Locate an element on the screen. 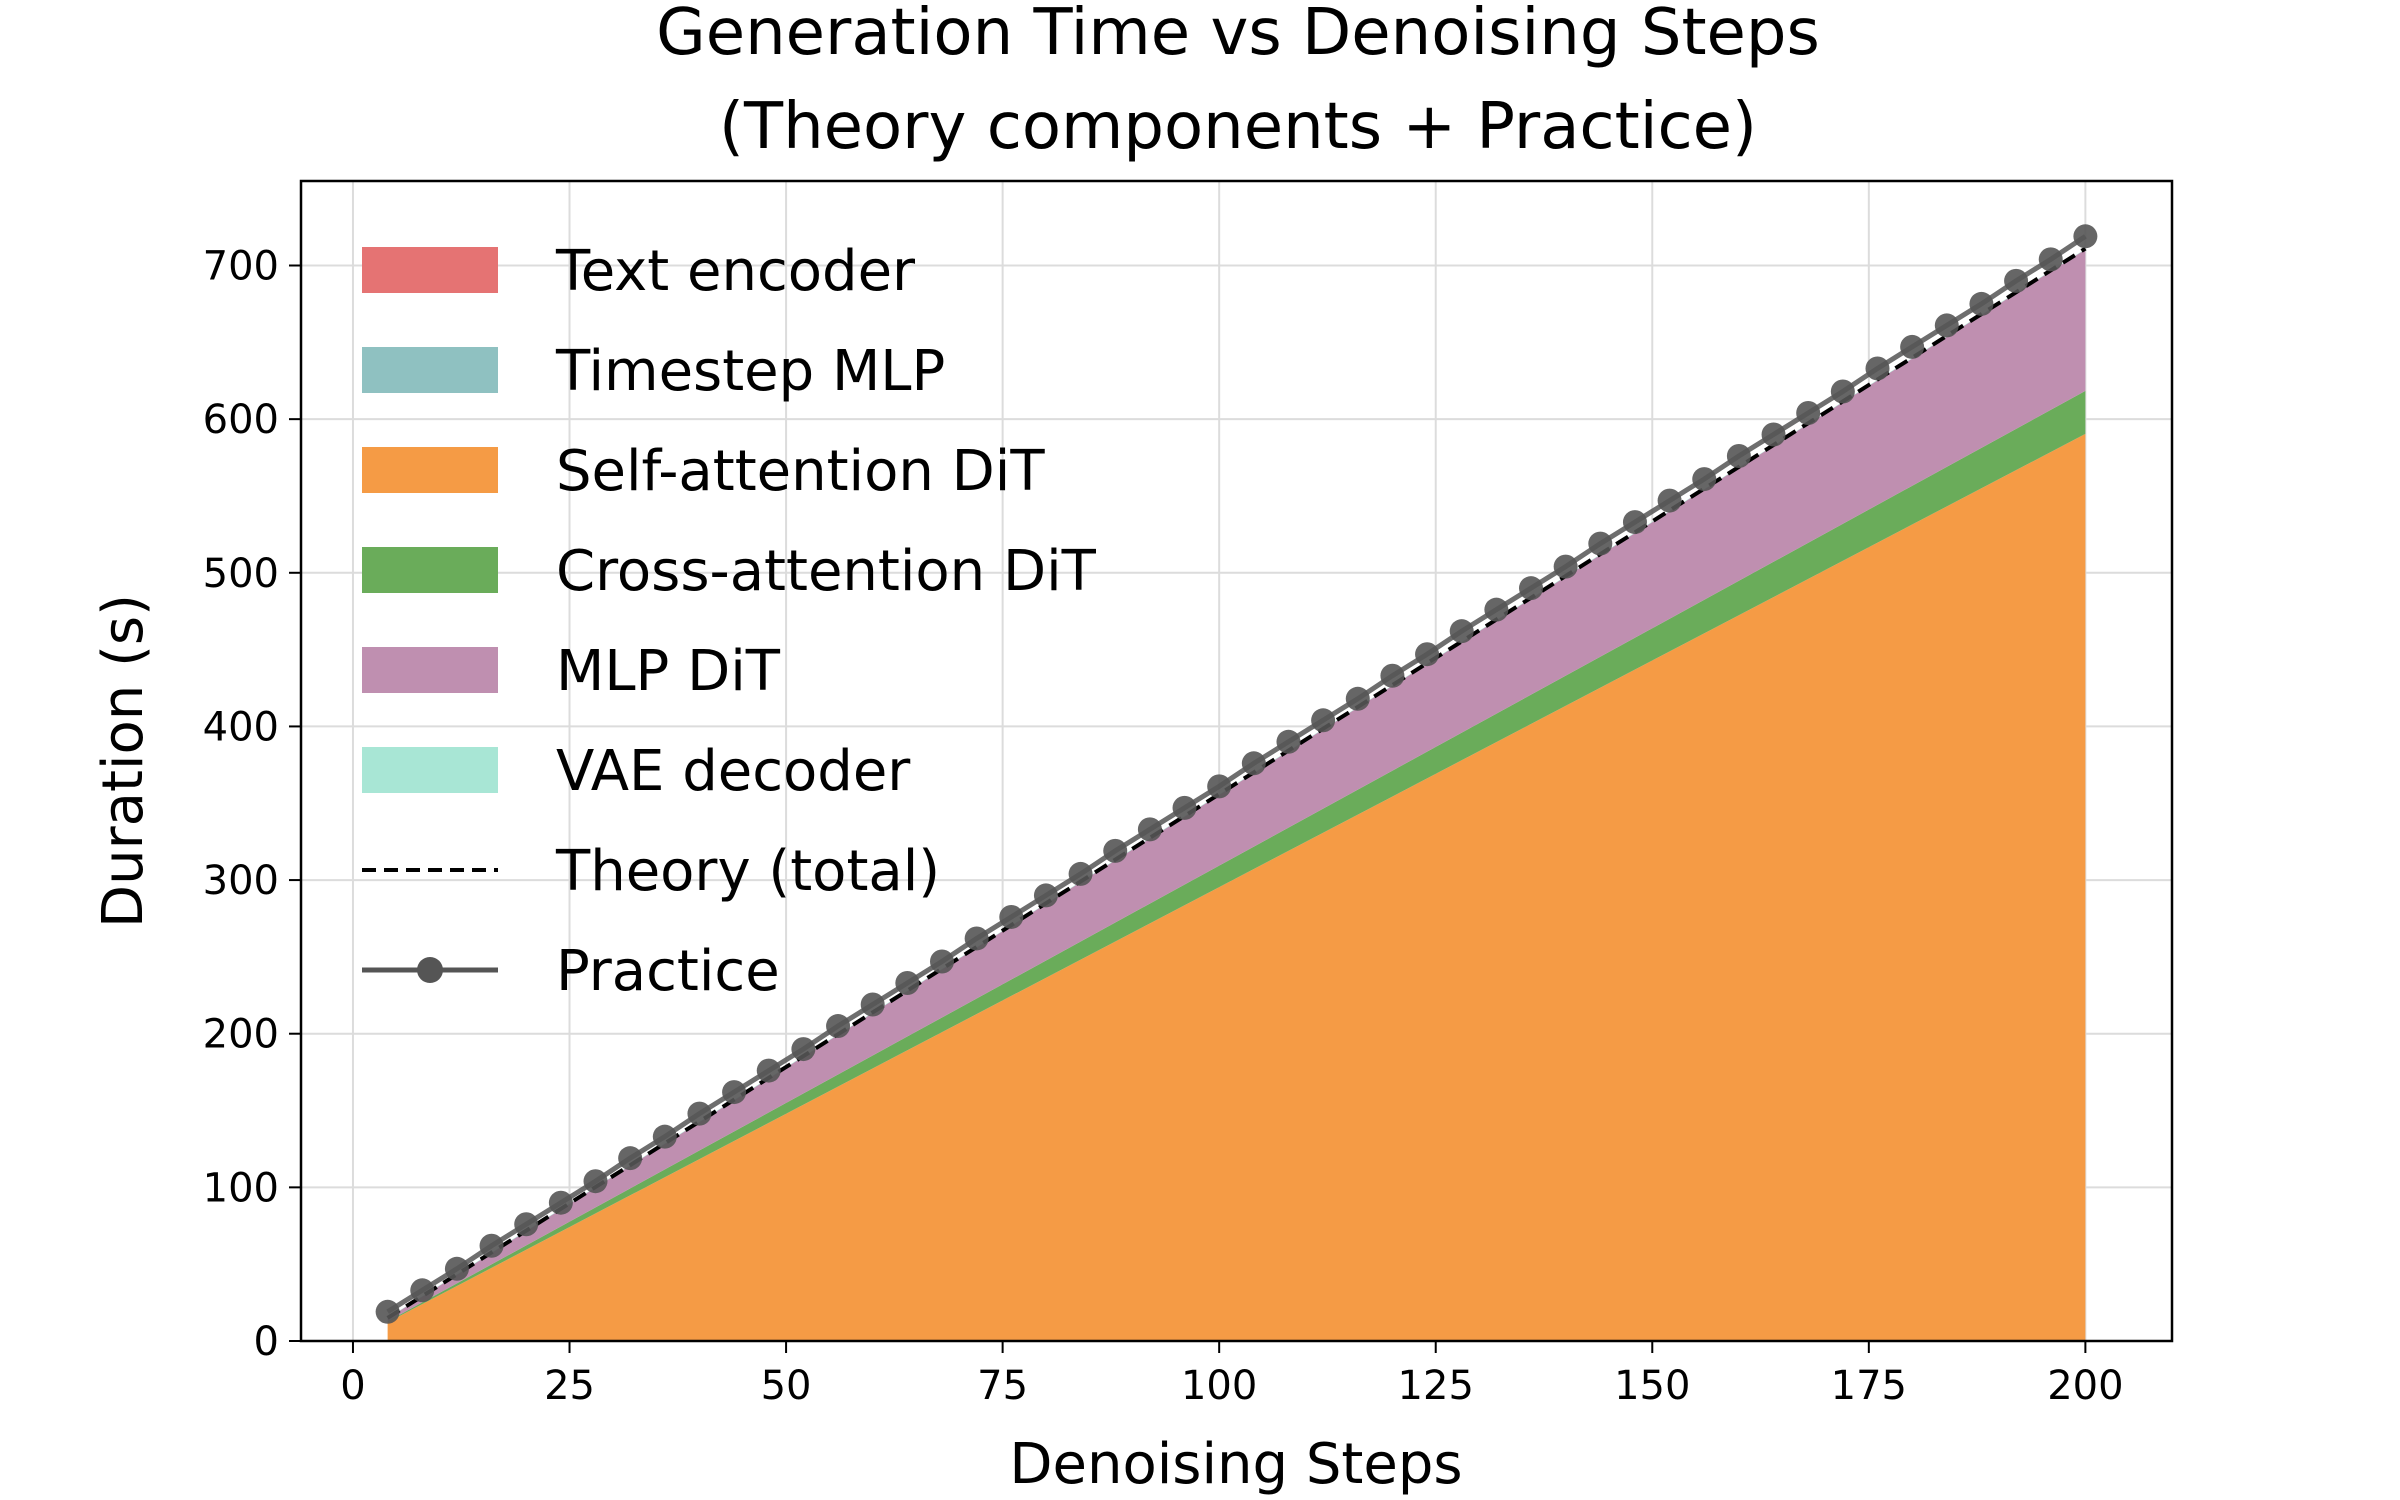 This screenshot has height=1500, width=2400. y-tick-label-1: 100 is located at coordinates (241, 1188).